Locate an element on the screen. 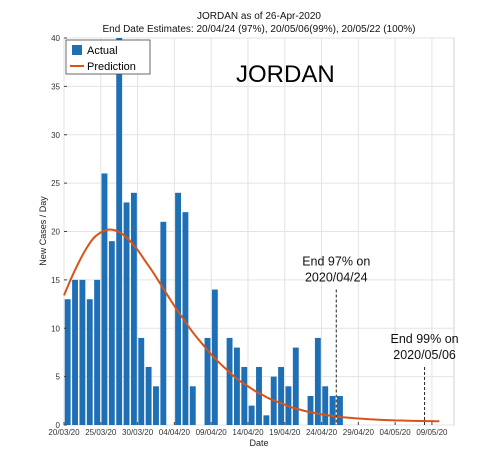 This screenshot has height=476, width=500. x-tick-label: 24/04/20 is located at coordinates (322, 432).